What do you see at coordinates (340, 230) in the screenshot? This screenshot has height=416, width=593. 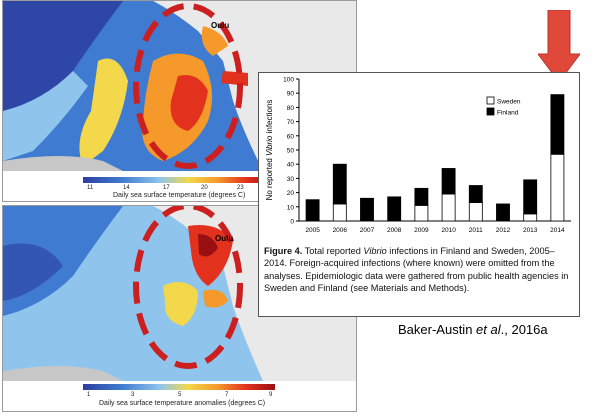 I see `x-tick-label: 2006` at bounding box center [340, 230].